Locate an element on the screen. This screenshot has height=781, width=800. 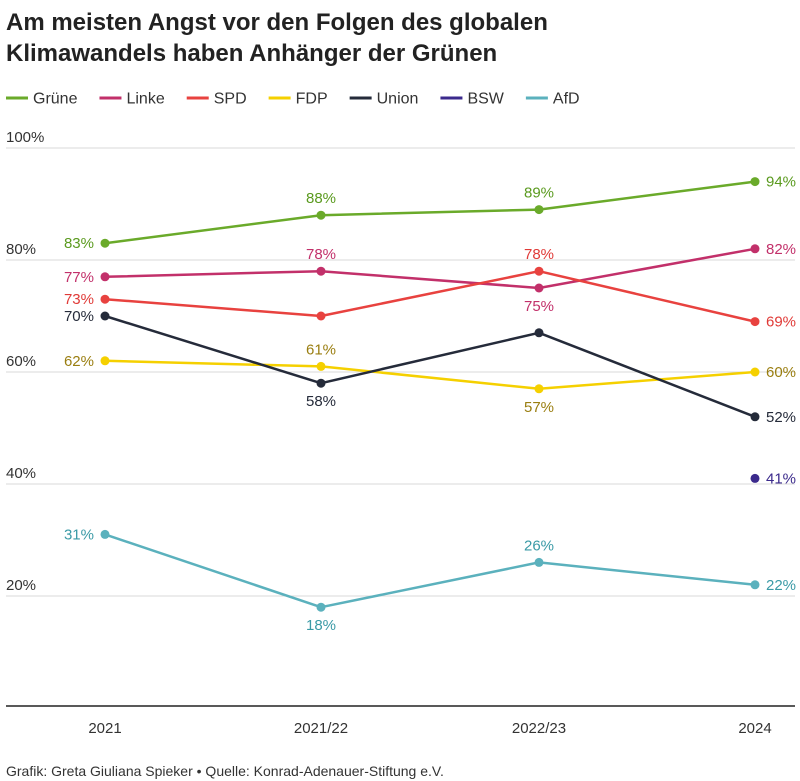
data-label-fdp-2022-23: 57% is located at coordinates (539, 407).